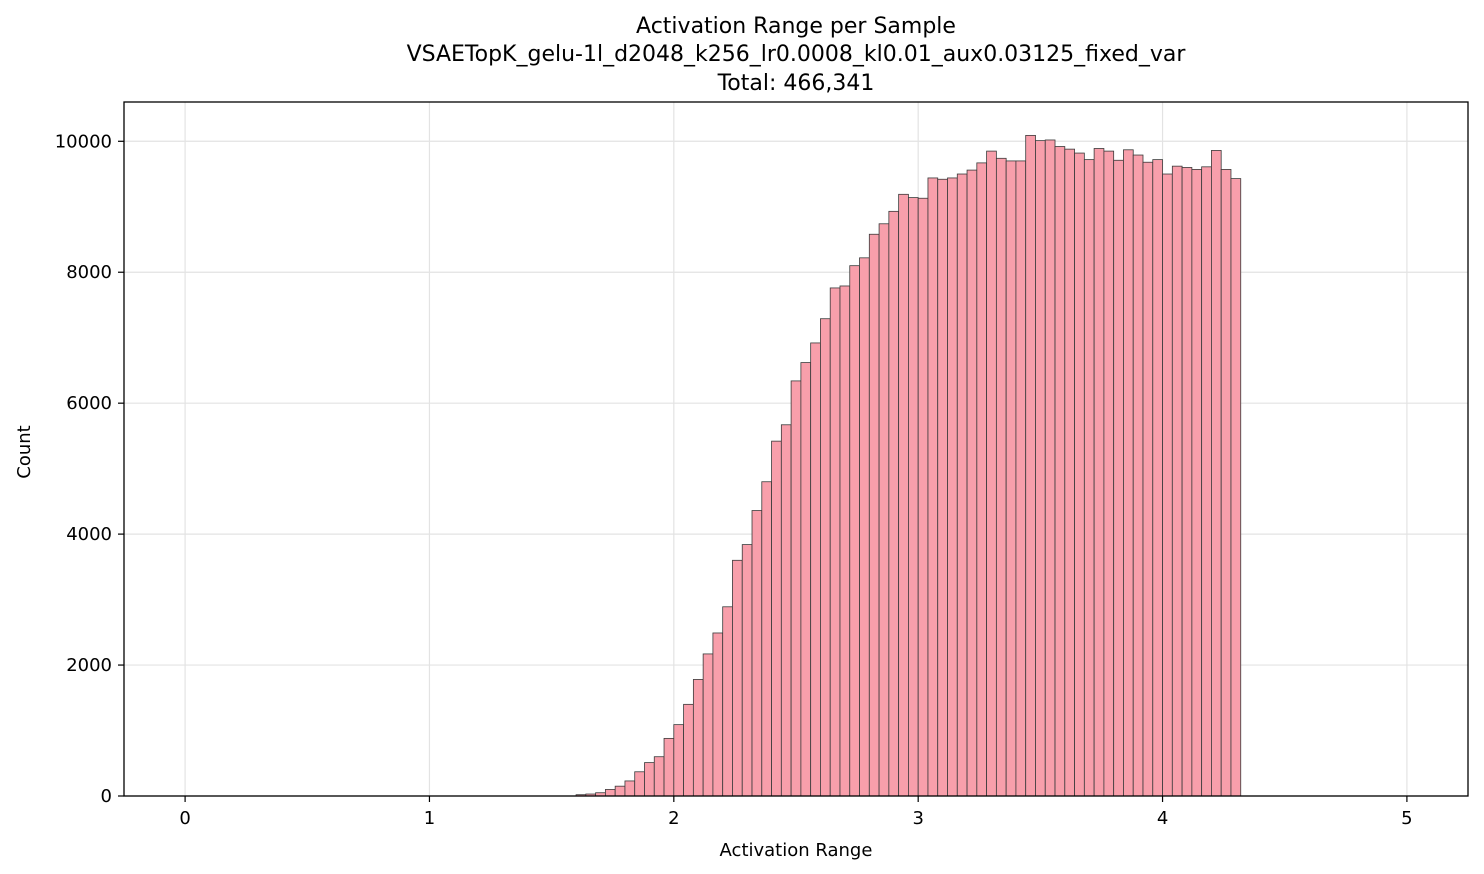 The width and height of the screenshot is (1484, 874). Describe the element at coordinates (89, 272) in the screenshot. I see `y-tick-label: 8000` at that location.